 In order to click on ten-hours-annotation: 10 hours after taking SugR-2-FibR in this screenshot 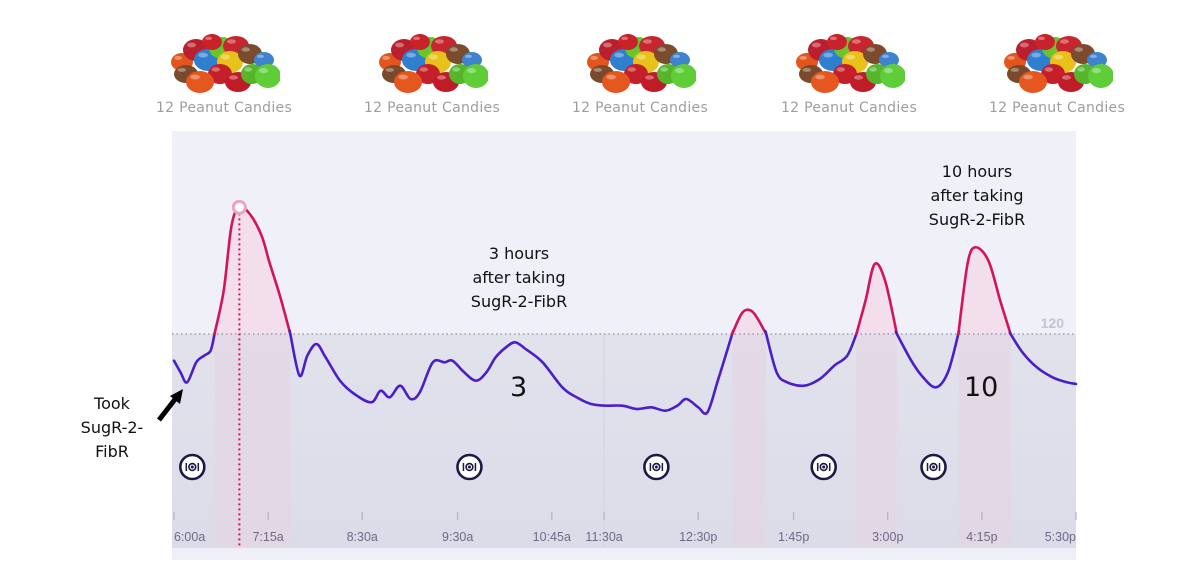, I will do `click(977, 195)`.